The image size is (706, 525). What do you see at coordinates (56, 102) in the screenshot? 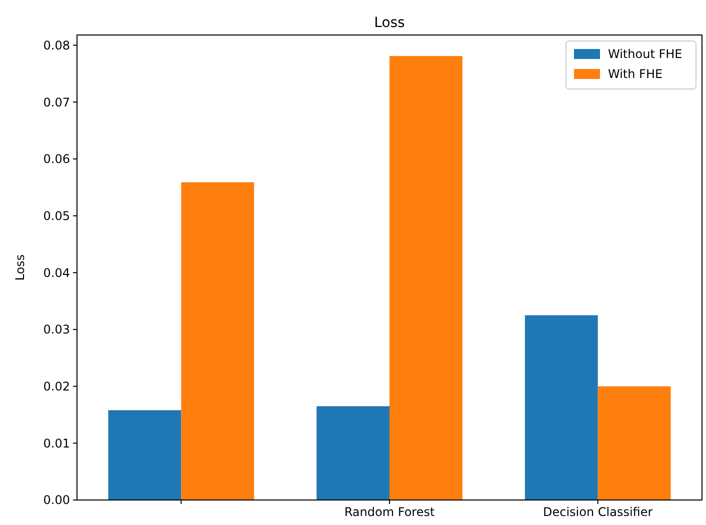
I see `y-tick-label: 0.07` at bounding box center [56, 102].